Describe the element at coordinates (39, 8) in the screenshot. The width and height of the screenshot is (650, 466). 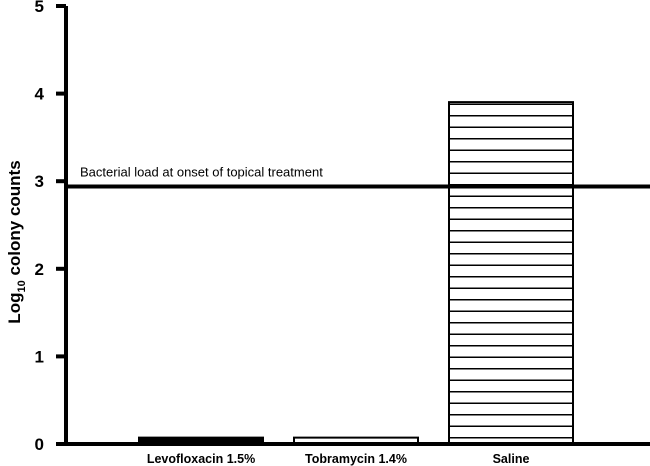
I see `y-tick-label: 5` at that location.